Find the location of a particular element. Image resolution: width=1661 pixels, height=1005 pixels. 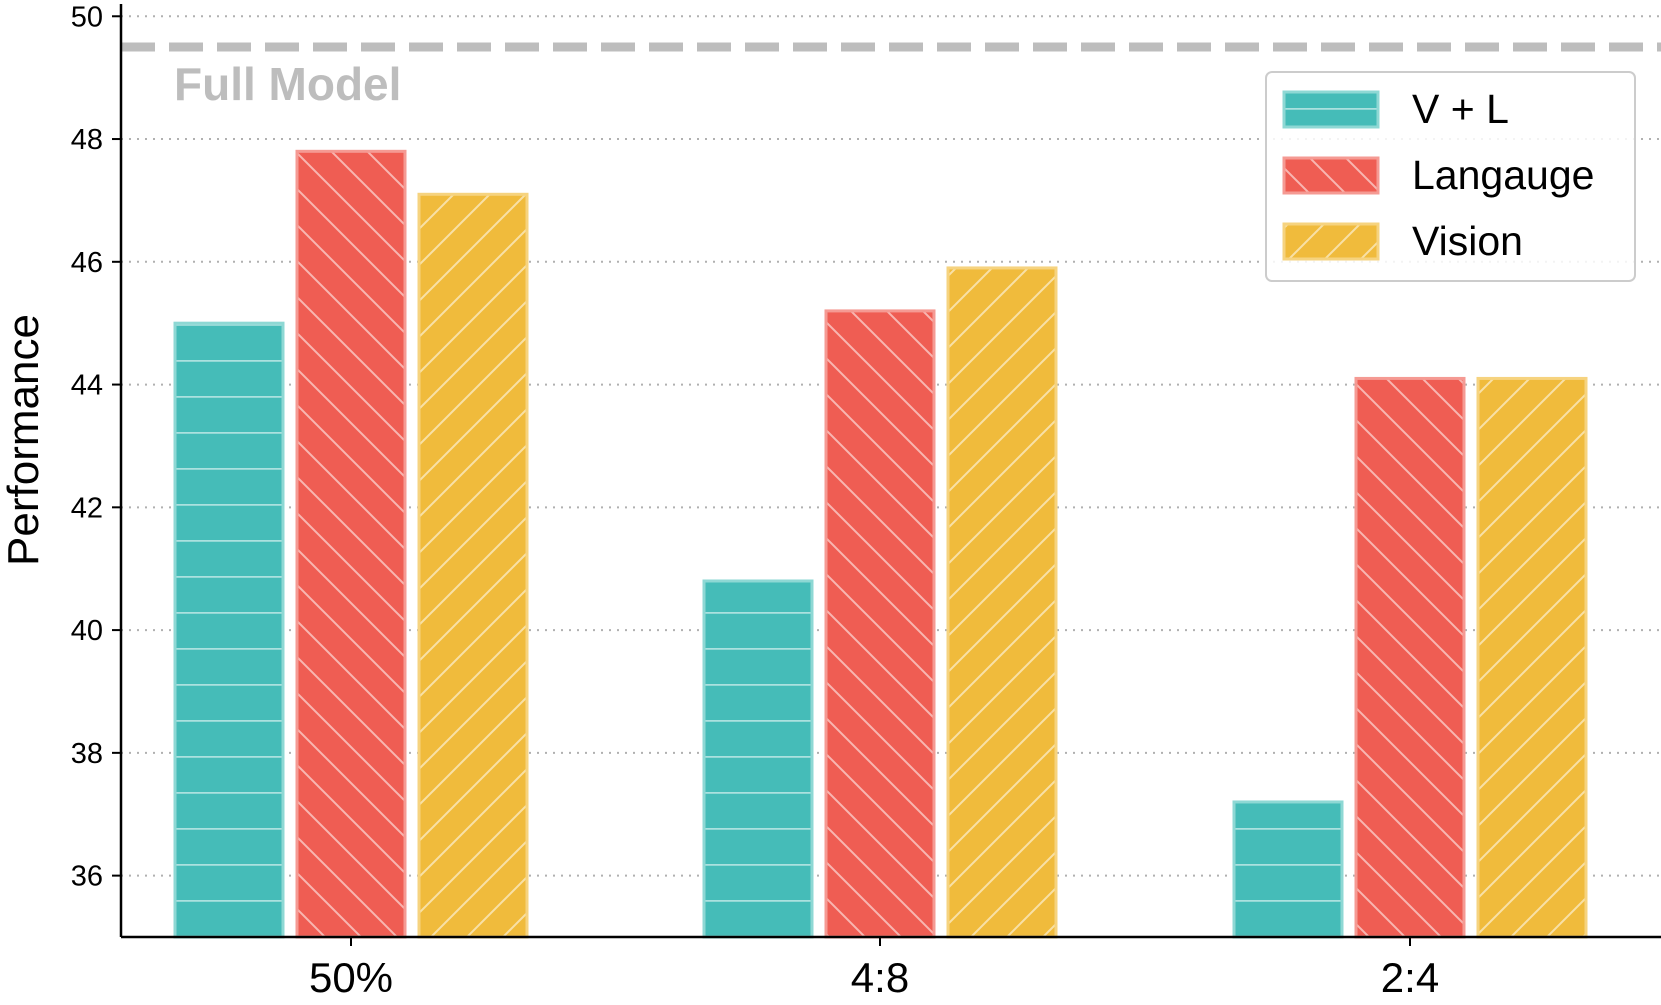

y-tick-label: 40 is located at coordinates (87, 631).